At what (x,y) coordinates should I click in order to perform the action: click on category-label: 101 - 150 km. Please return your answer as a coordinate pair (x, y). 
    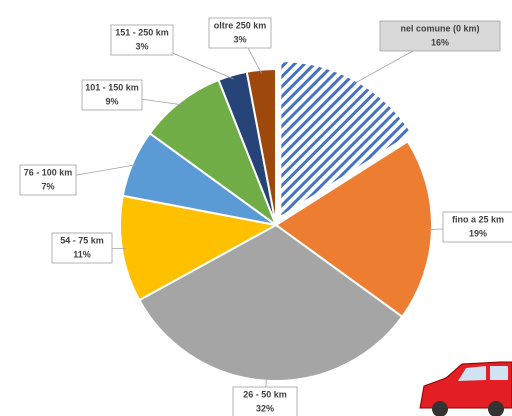
    Looking at the image, I should click on (112, 87).